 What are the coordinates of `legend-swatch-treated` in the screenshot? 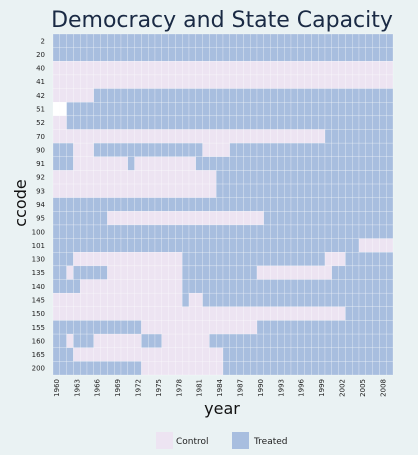 It's located at (240, 440).